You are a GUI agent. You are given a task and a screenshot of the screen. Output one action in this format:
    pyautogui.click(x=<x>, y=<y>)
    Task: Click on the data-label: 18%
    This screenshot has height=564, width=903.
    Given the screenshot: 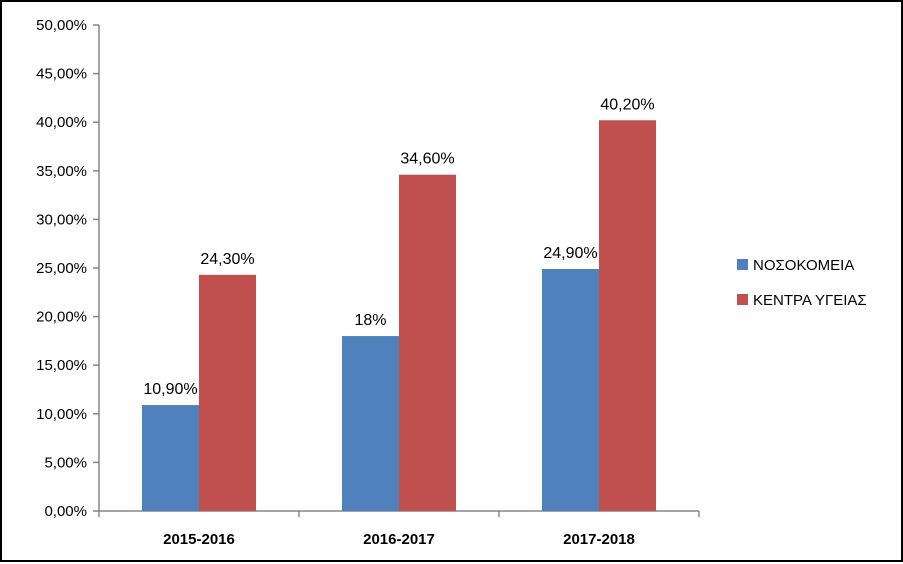 What is the action you would take?
    pyautogui.click(x=370, y=320)
    